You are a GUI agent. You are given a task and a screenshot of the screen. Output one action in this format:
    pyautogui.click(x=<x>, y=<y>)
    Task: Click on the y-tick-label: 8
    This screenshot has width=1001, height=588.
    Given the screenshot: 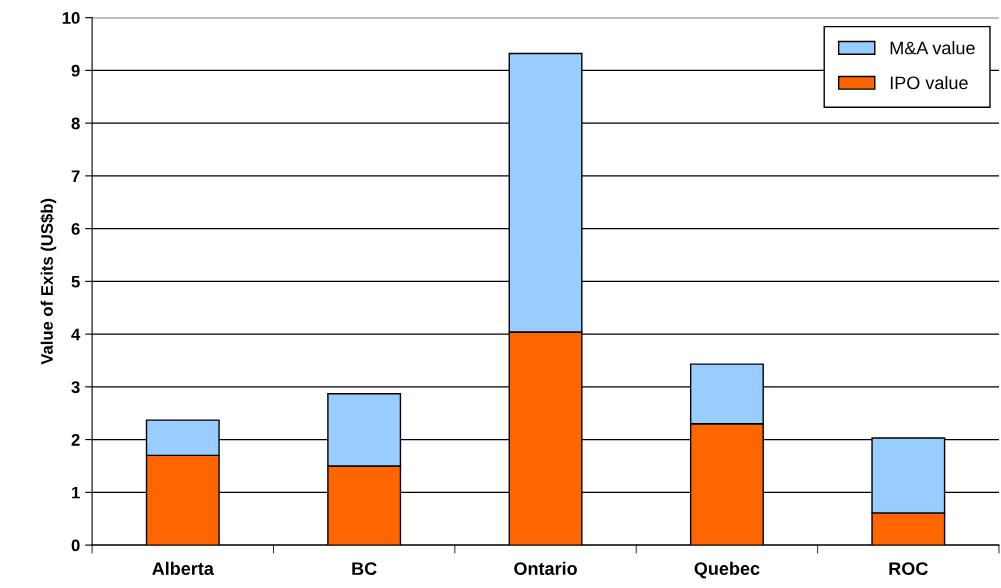 What is the action you would take?
    pyautogui.click(x=75, y=123)
    